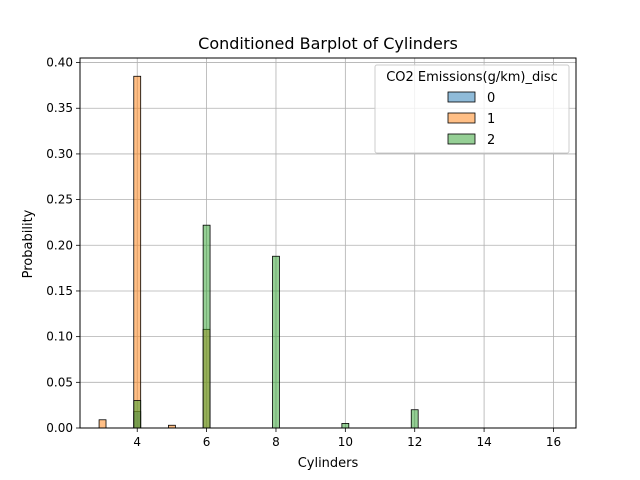 This screenshot has width=640, height=480. Describe the element at coordinates (483, 442) in the screenshot. I see `x-tick-label: 14` at that location.